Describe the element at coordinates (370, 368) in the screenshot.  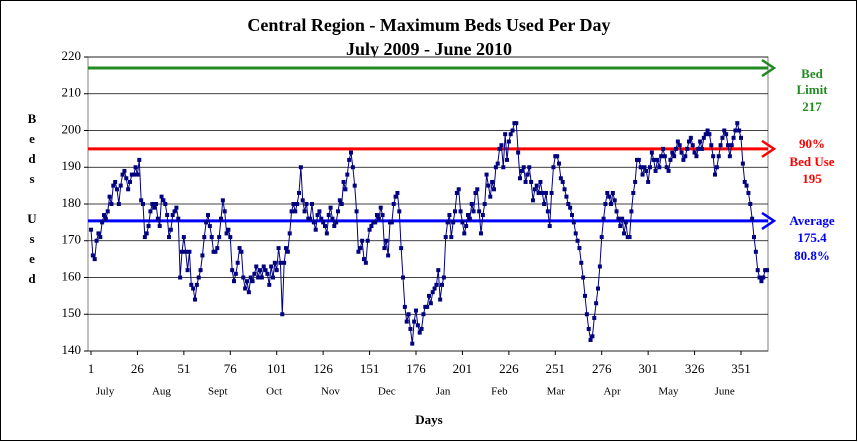
I see `x-tick-label: 151` at that location.